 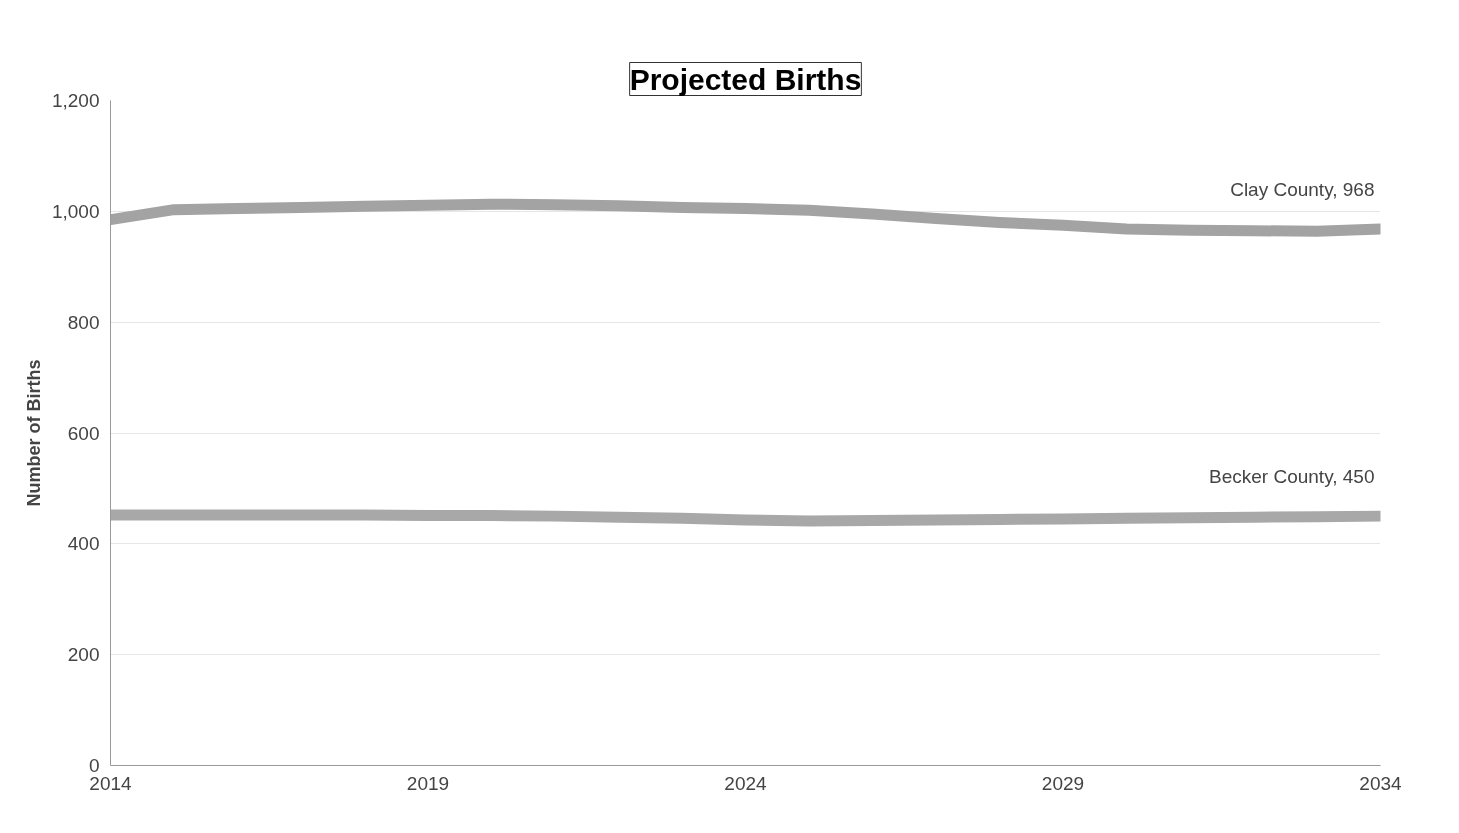 What do you see at coordinates (83, 655) in the screenshot?
I see `y-tick-label: 200` at bounding box center [83, 655].